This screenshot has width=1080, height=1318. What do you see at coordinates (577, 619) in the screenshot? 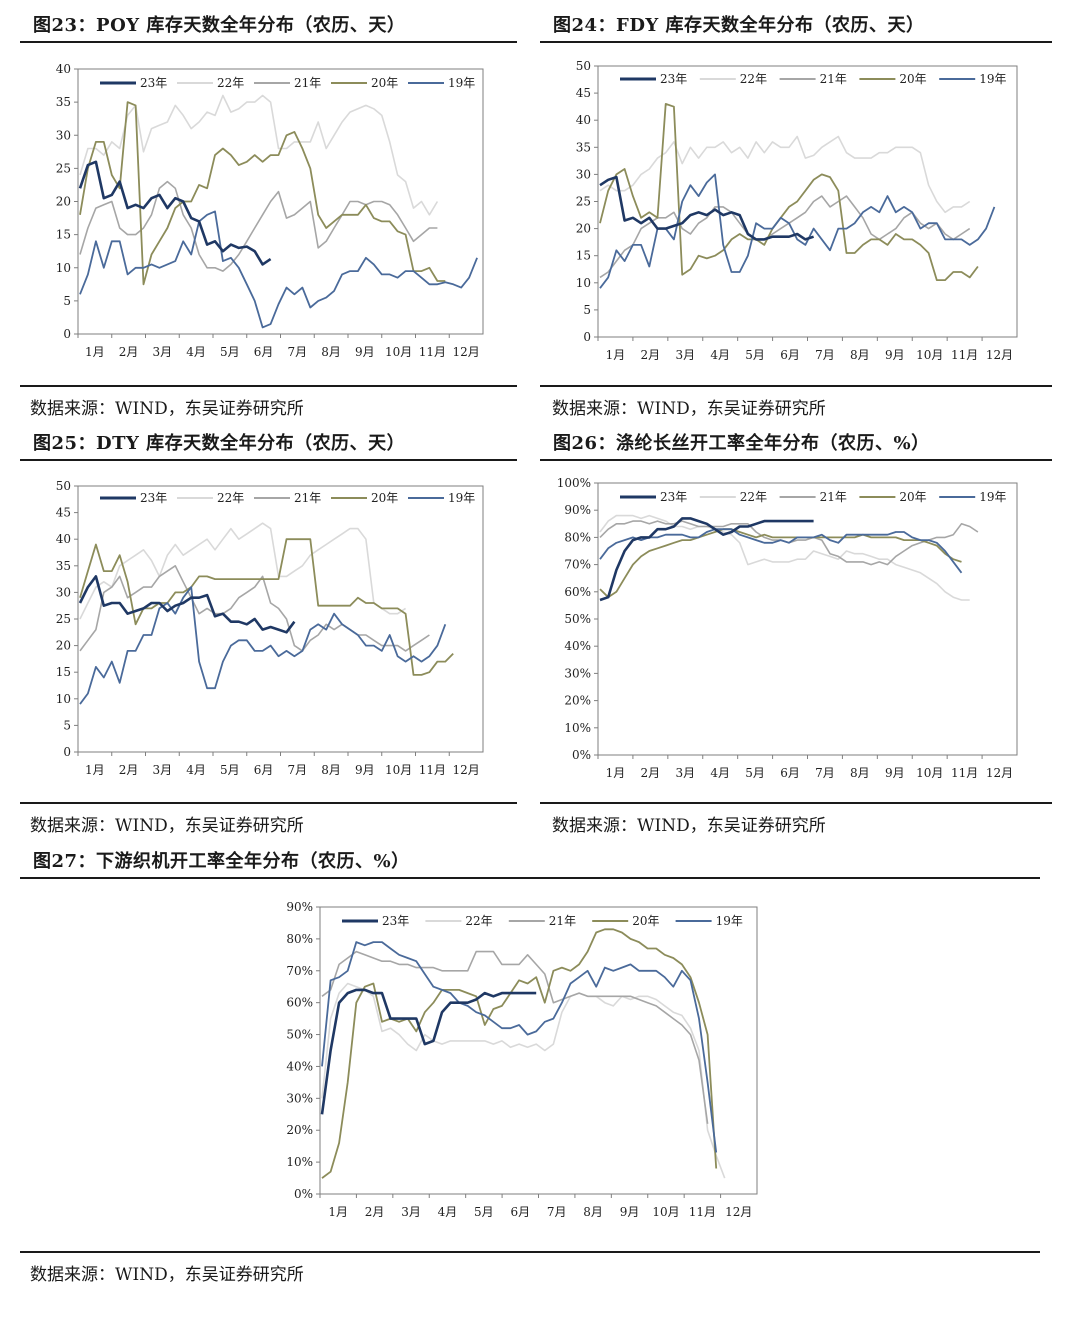
I see `y-tick-label: 50%` at bounding box center [577, 619].